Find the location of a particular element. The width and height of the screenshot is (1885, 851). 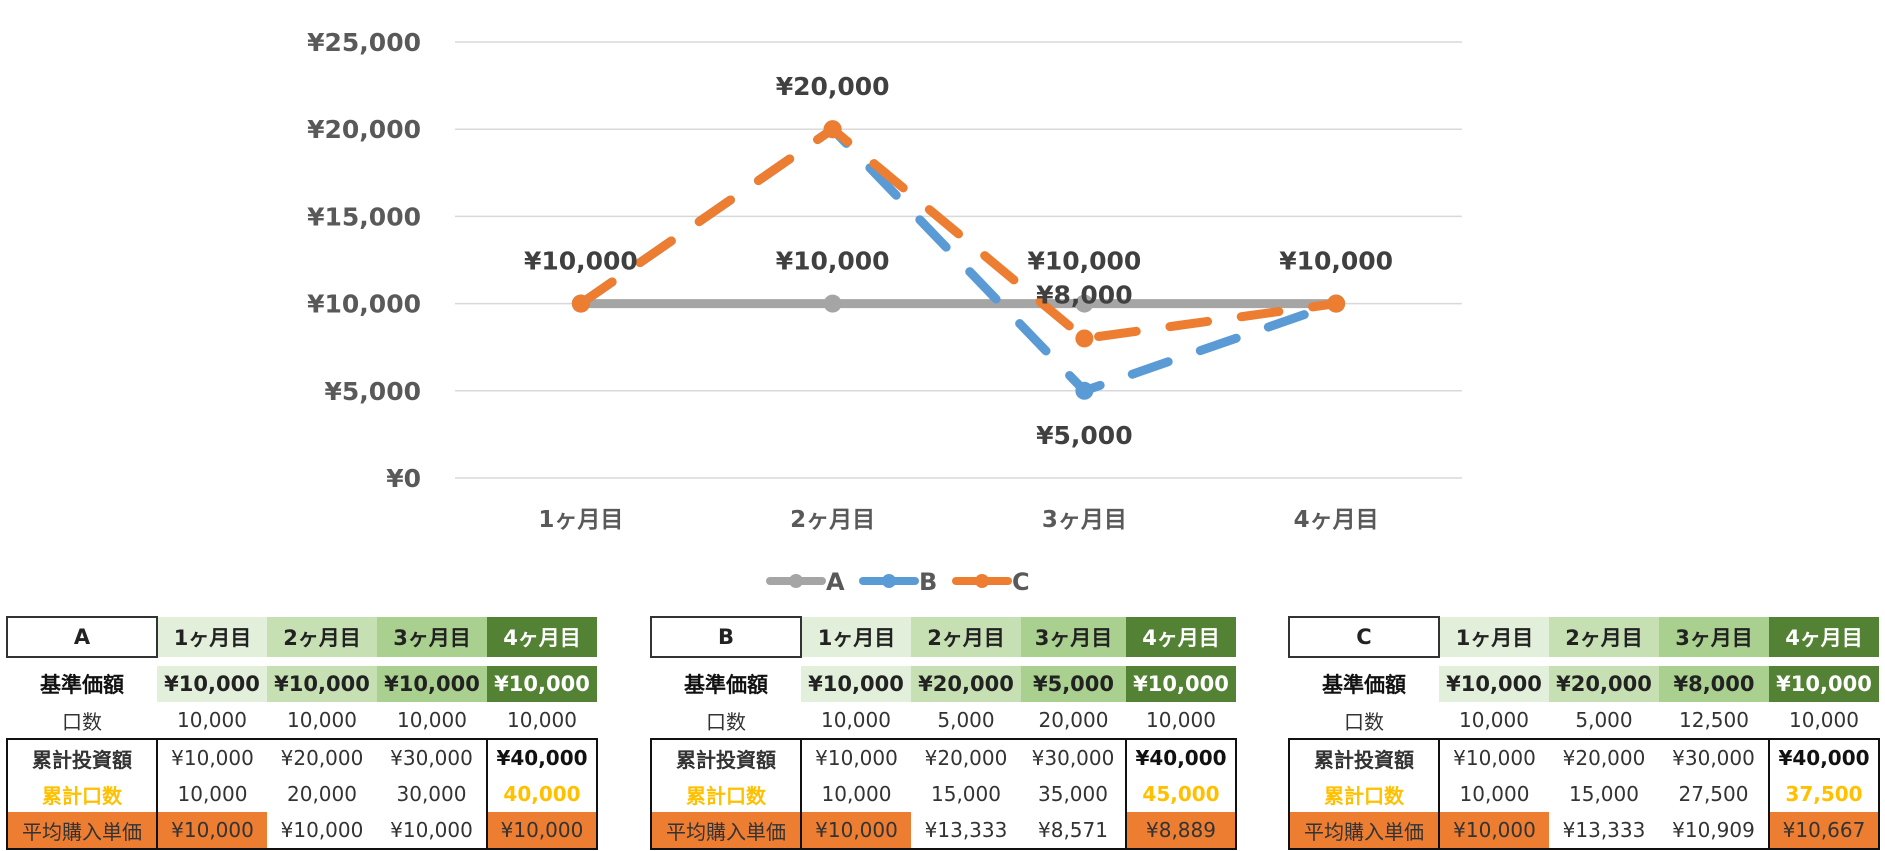

avg-cell: ¥10,667 is located at coordinates (1824, 831).